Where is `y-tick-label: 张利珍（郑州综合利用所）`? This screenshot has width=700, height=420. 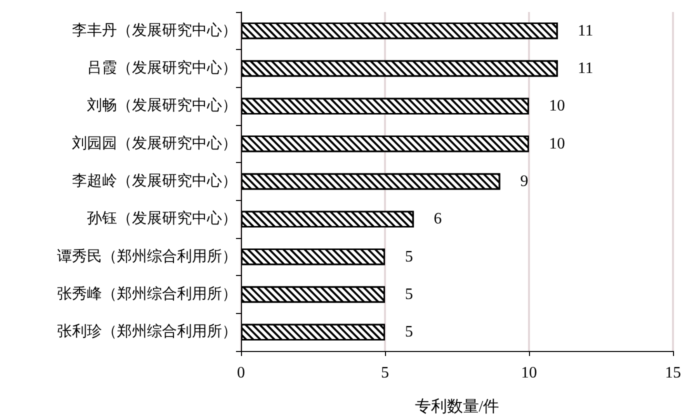
y-tick-label: 张利珍（郑州综合利用所） is located at coordinates (147, 331).